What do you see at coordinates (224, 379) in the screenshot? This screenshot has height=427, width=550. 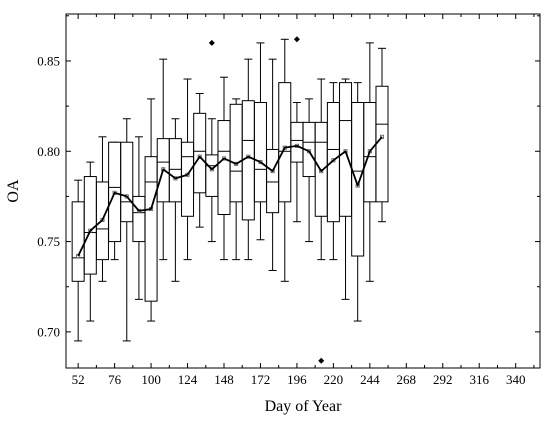 I see `x-tick-label: 148` at bounding box center [224, 379].